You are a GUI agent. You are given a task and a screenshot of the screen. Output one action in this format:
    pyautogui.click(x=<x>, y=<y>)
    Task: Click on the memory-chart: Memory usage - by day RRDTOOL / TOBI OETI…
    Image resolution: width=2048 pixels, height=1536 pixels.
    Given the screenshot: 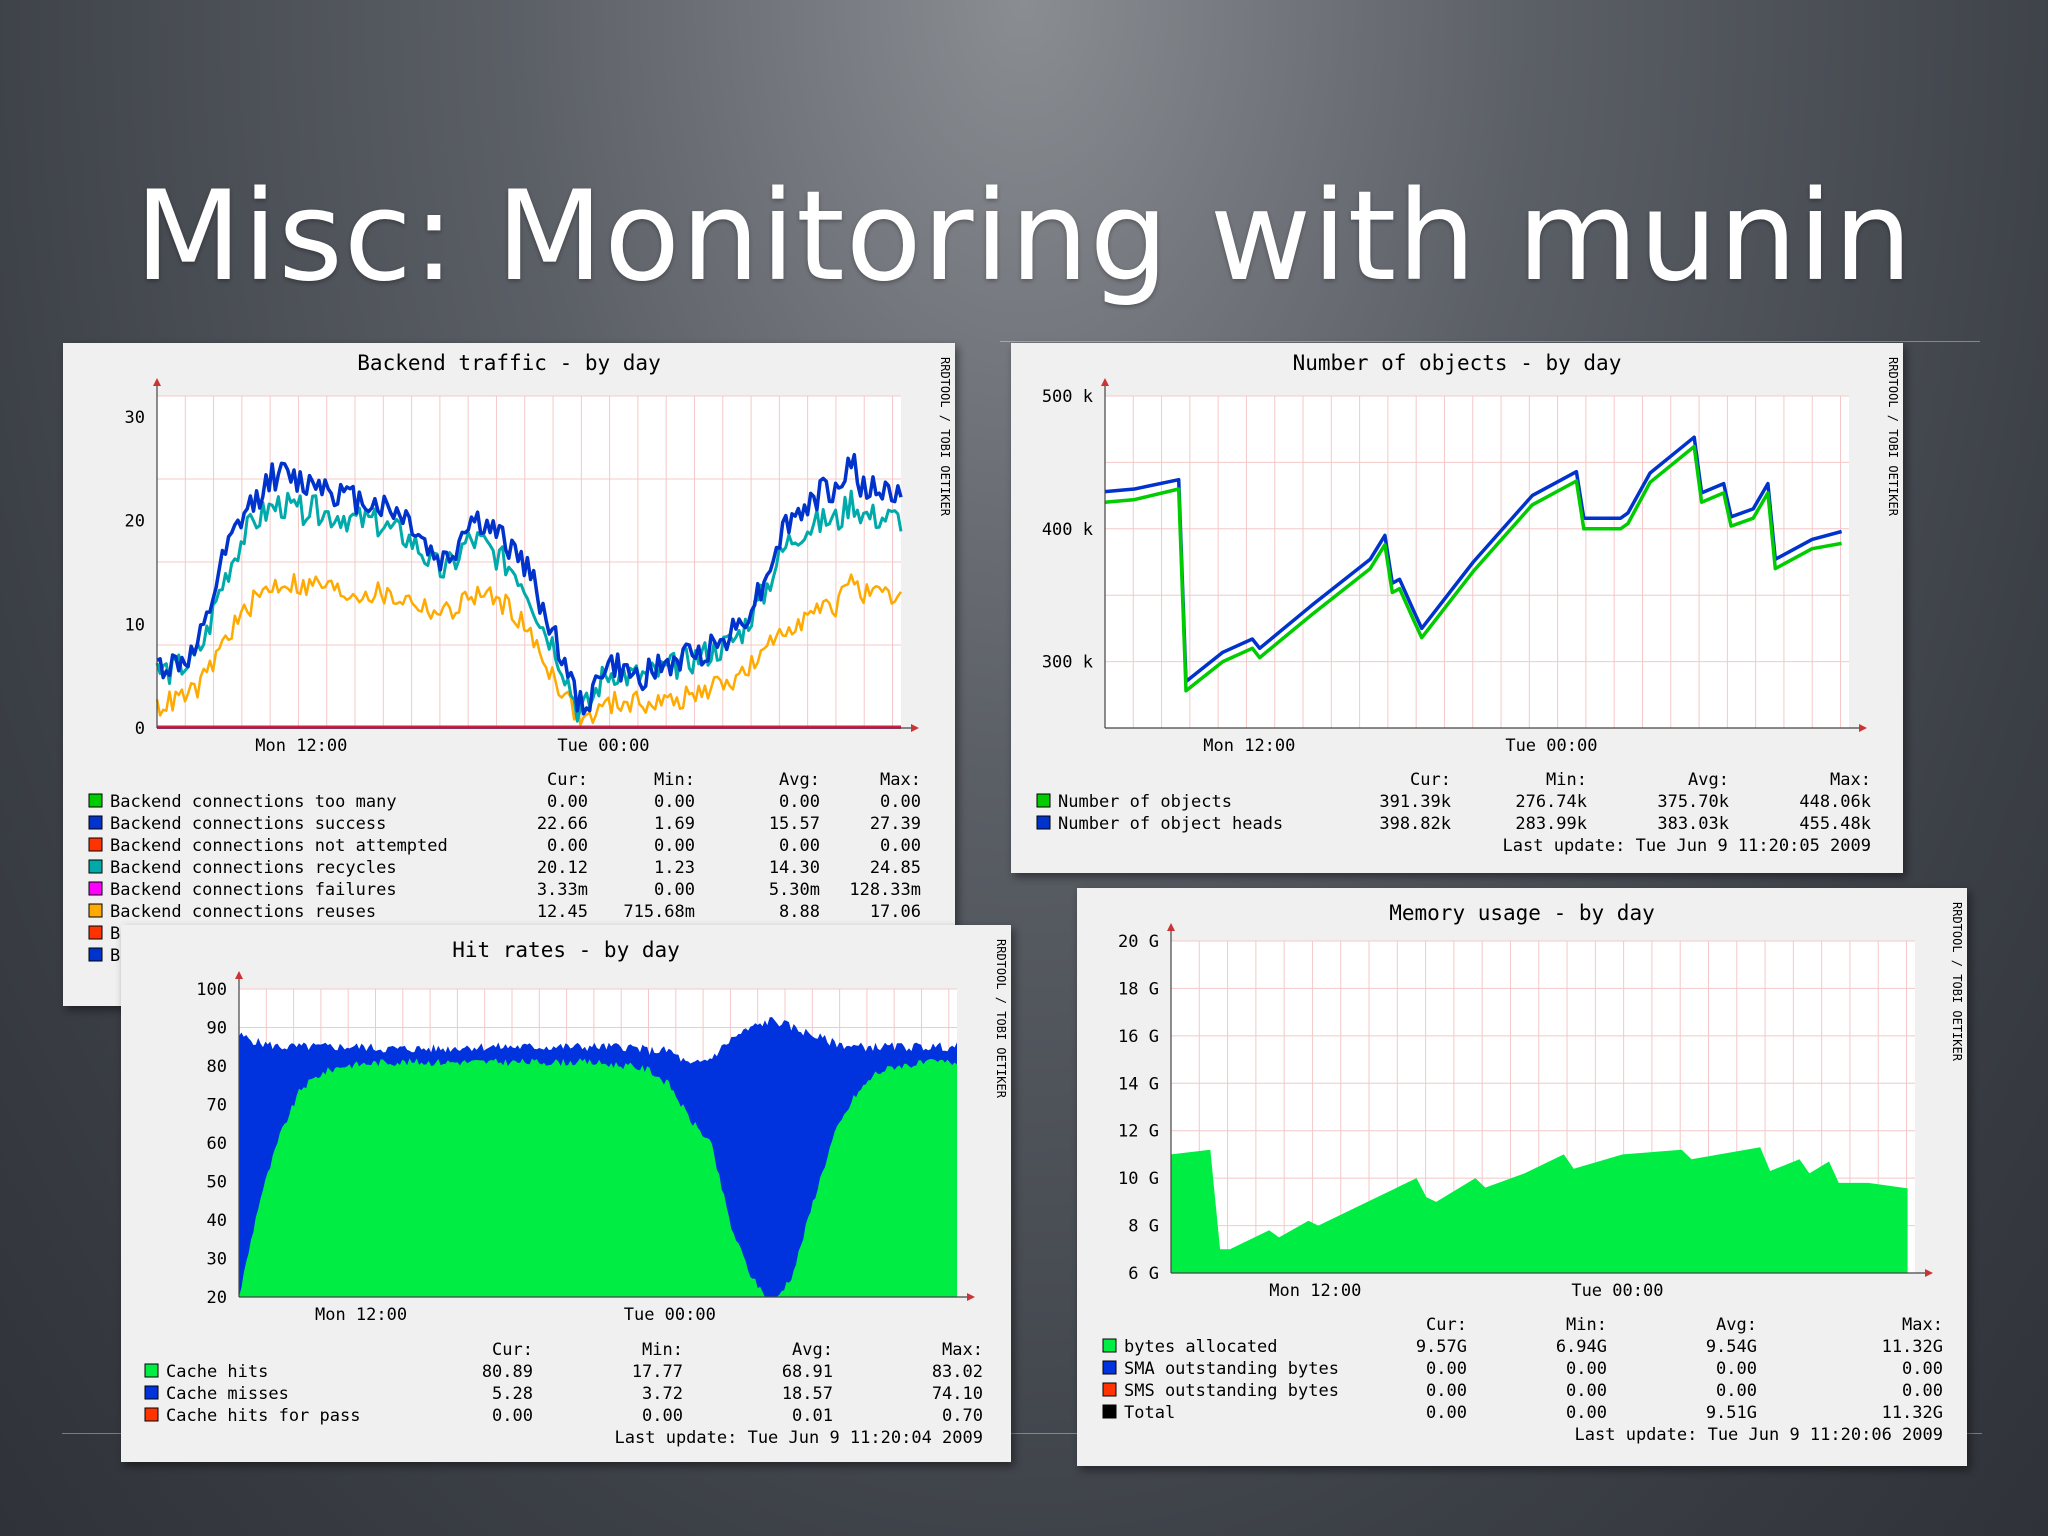 What is the action you would take?
    pyautogui.click(x=1533, y=1173)
    